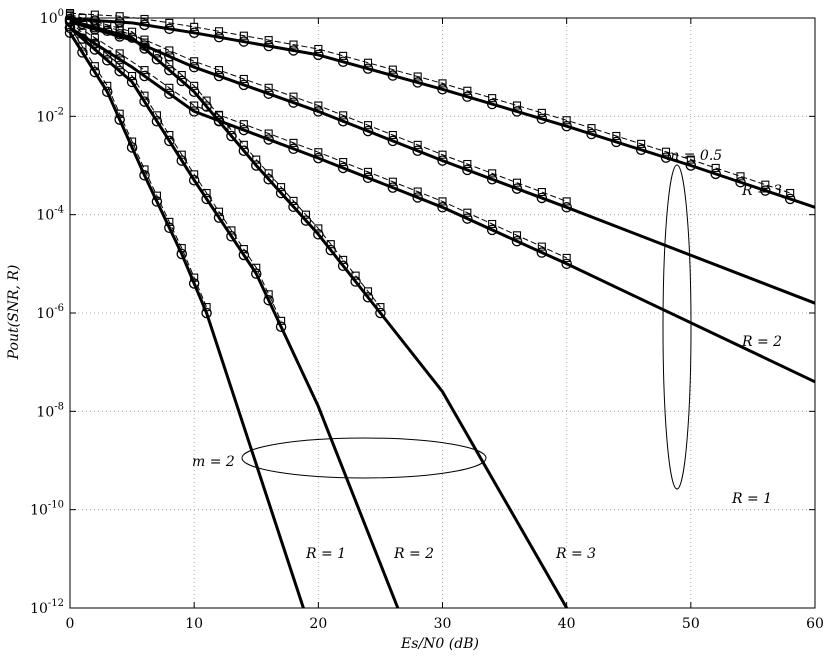 This screenshot has height=656, width=830. I want to click on annotation-m-high: m = 2, so click(213, 462).